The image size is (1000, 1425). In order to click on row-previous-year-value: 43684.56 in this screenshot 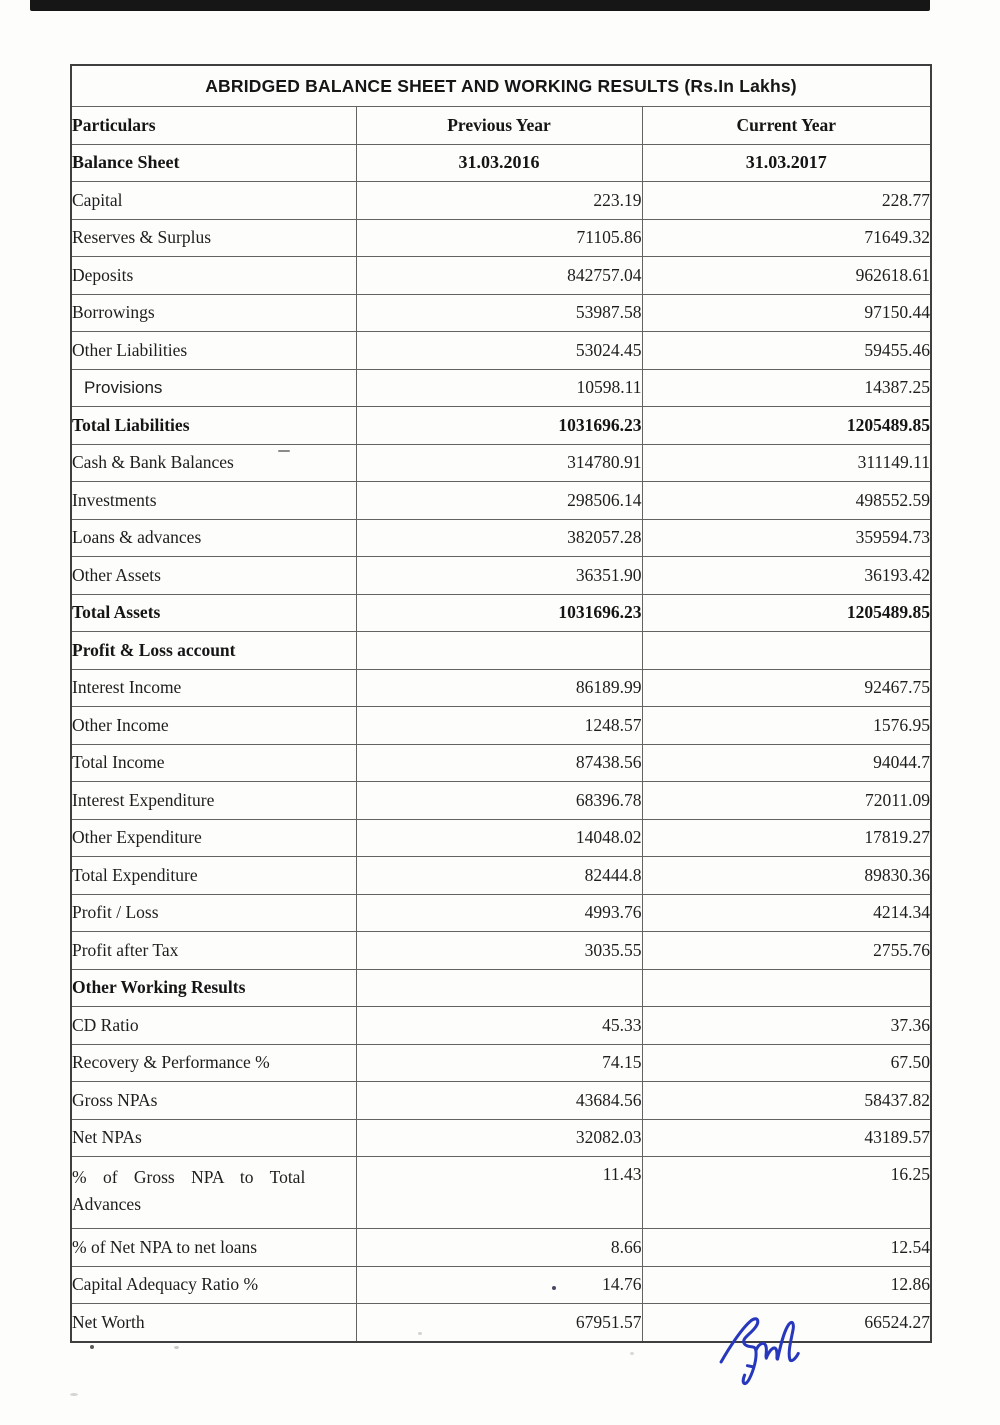, I will do `click(499, 1100)`.